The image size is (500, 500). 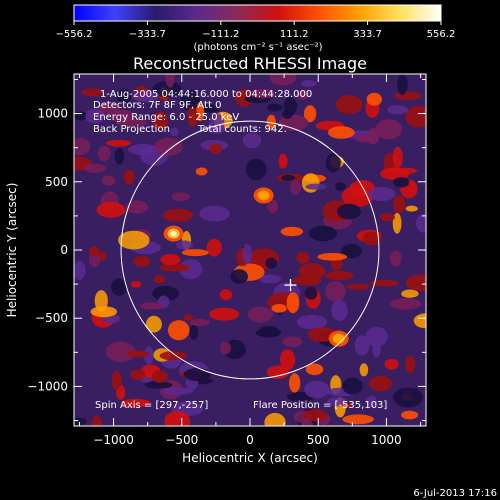 What do you see at coordinates (147, 34) in the screenshot?
I see `colorbar-tick-label: −333.7` at bounding box center [147, 34].